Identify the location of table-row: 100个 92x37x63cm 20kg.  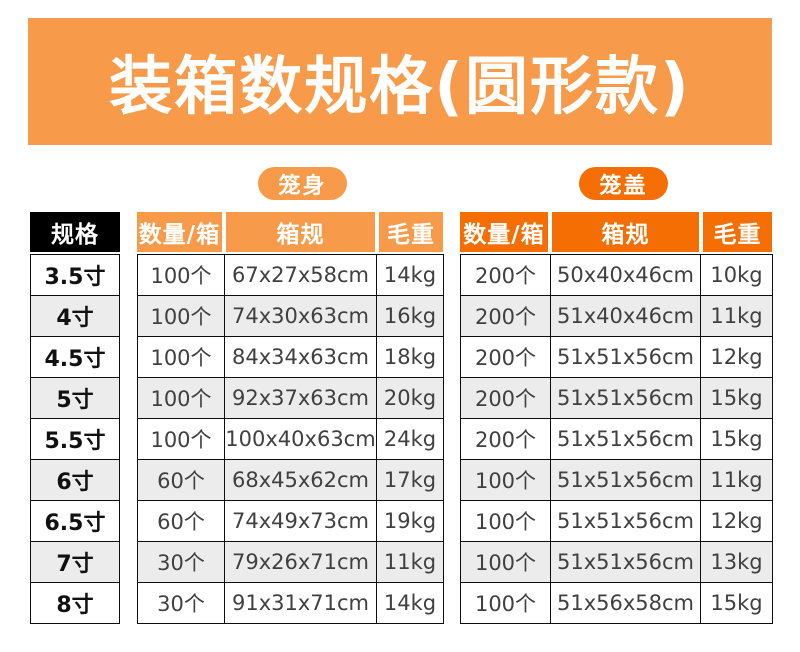
(290, 398).